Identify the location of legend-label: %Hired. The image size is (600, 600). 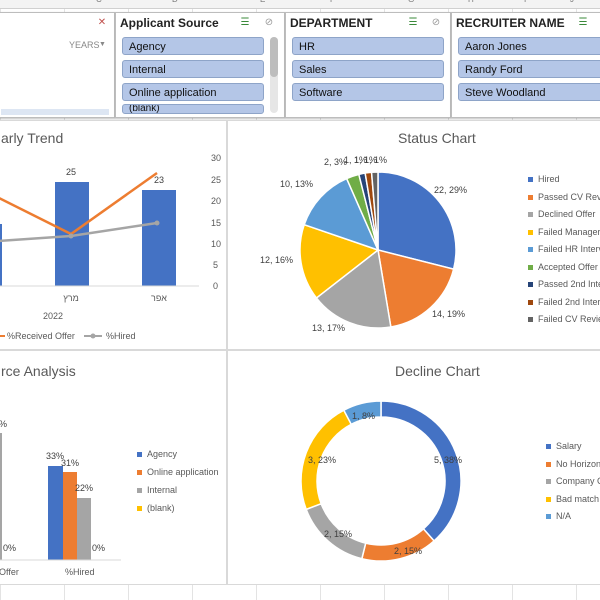
(121, 336).